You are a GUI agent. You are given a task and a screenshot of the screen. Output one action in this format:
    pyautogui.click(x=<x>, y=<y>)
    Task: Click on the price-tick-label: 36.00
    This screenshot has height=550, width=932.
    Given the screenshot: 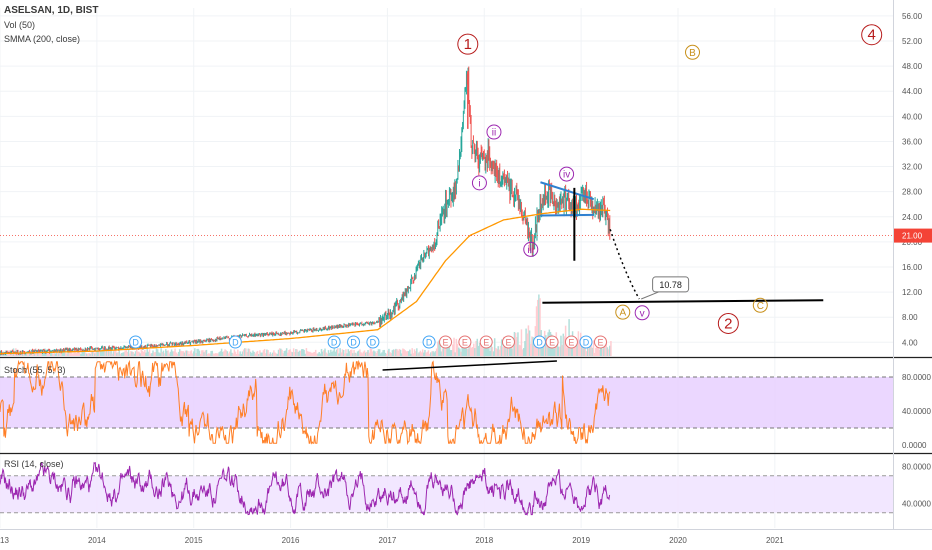 What is the action you would take?
    pyautogui.click(x=912, y=141)
    